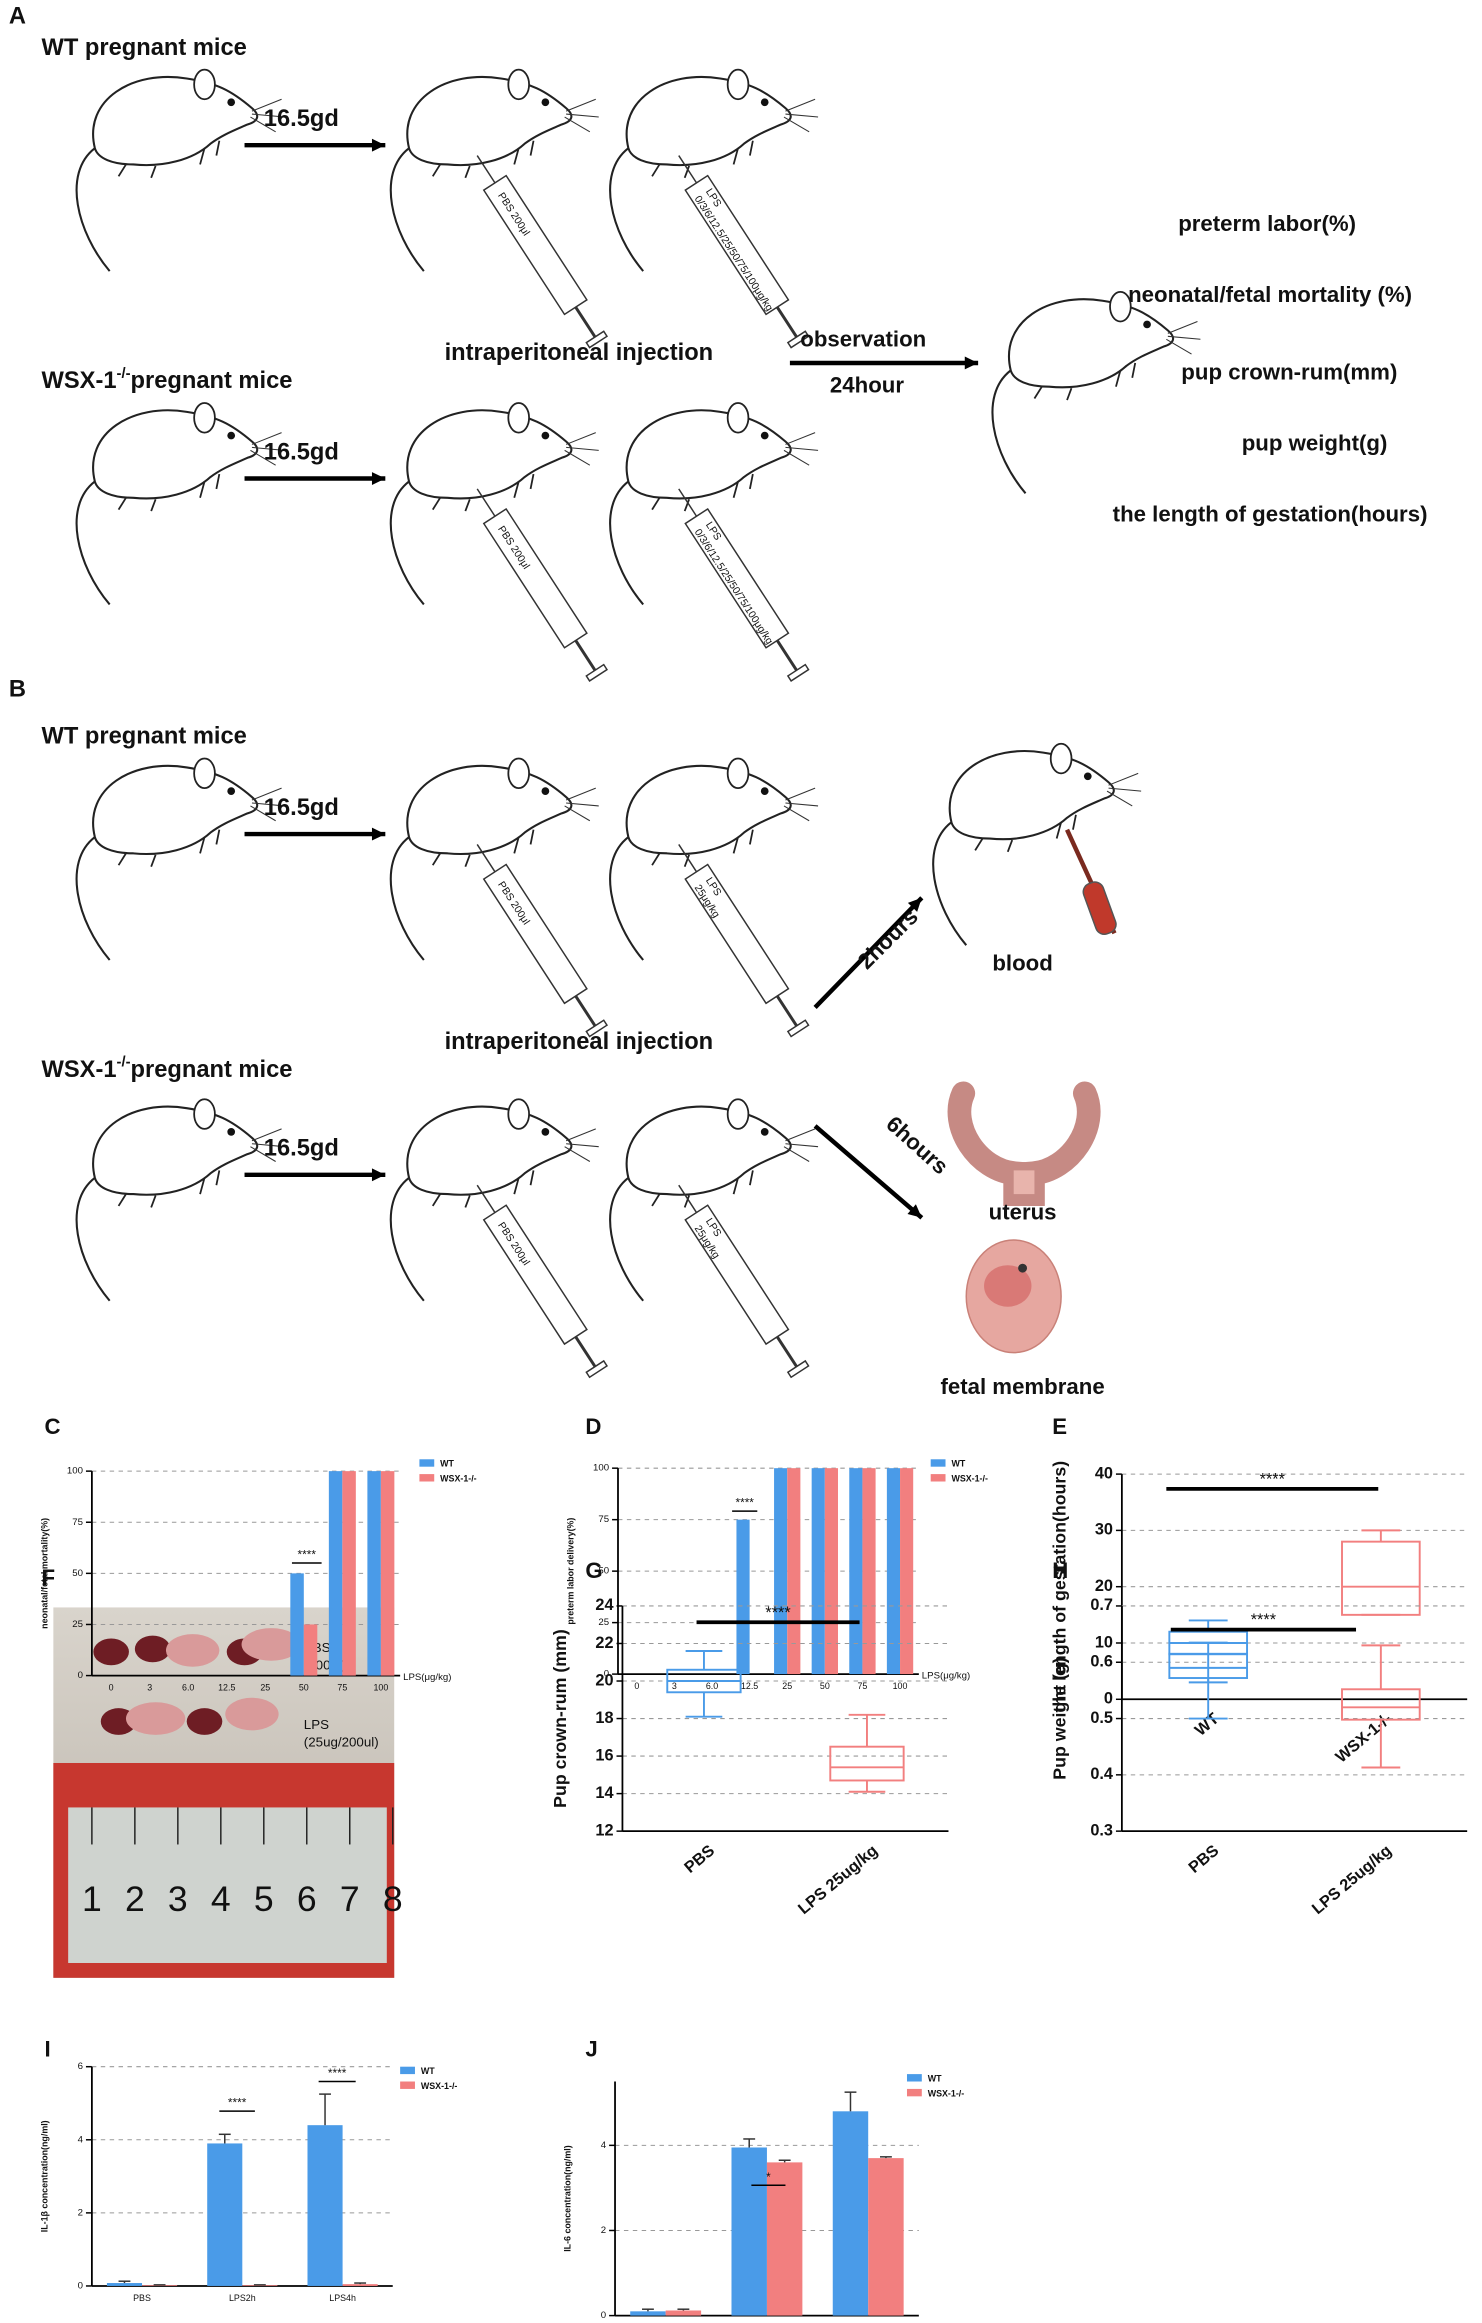 This screenshot has width=1482, height=2323. Describe the element at coordinates (188, 1687) in the screenshot. I see `x-tick-label: 6.0` at that location.